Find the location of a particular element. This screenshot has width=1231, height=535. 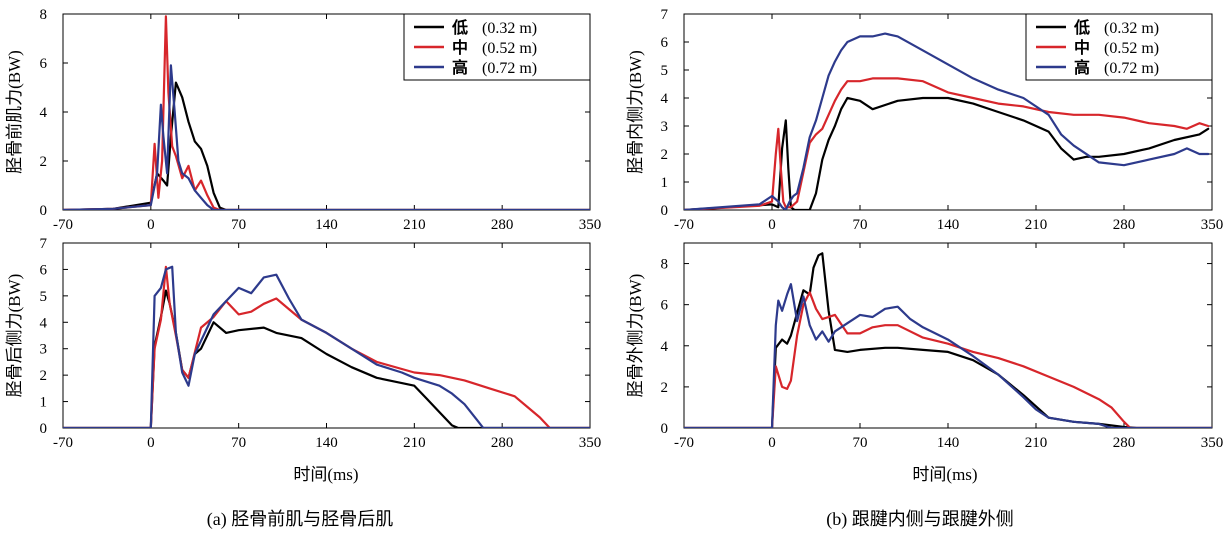

y-axis-label: 胫骨内侧力(BW) is located at coordinates (635, 112).